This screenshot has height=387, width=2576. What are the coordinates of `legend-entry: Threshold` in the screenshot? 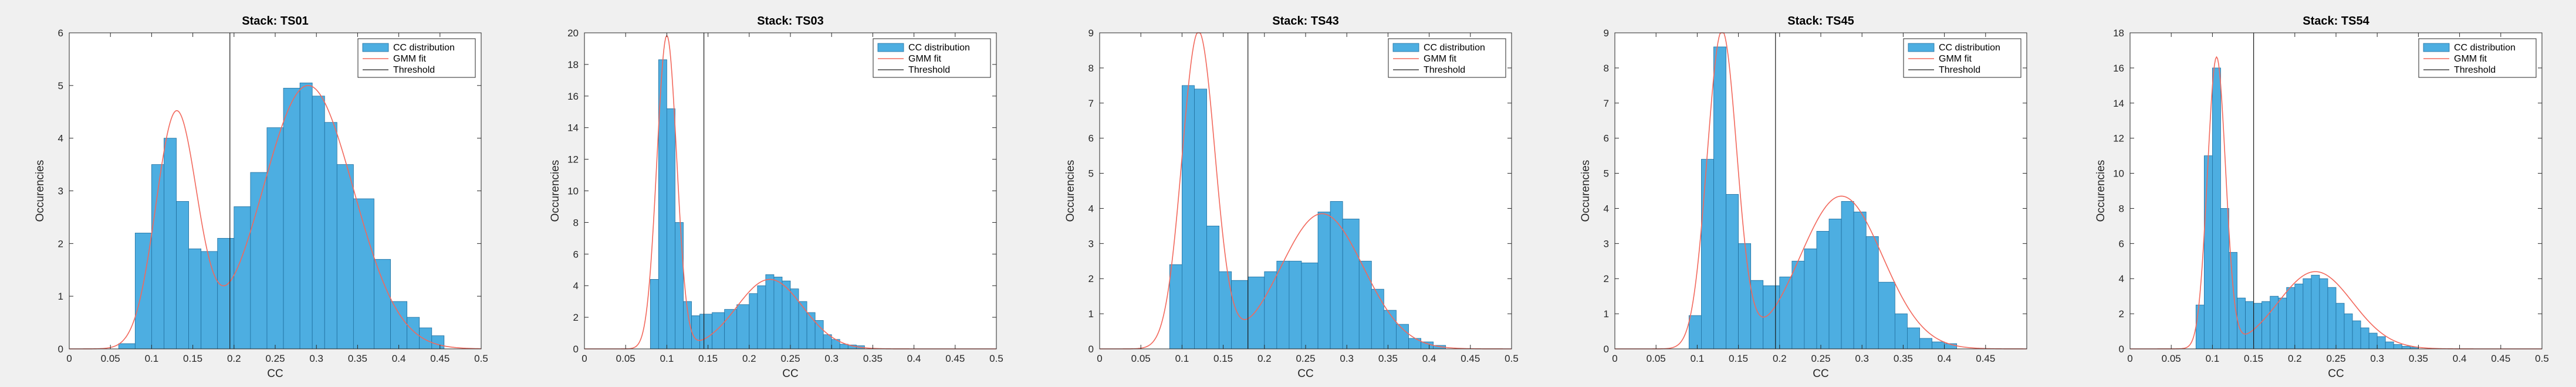 It's located at (1444, 70).